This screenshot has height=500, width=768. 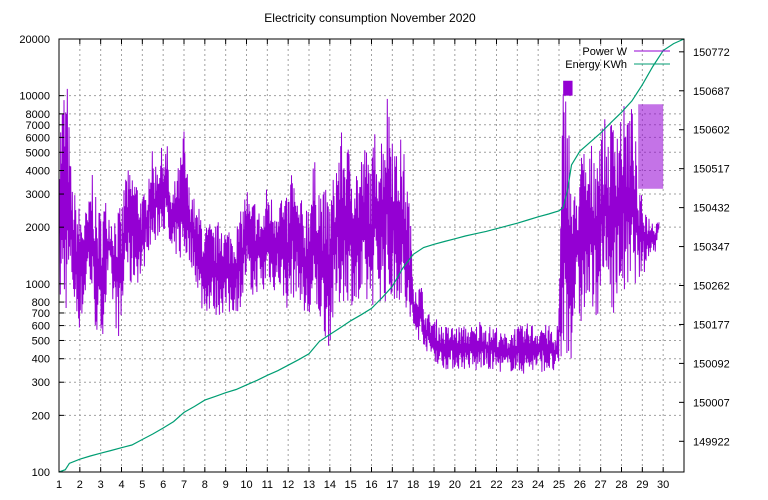 I want to click on x-tick-label: 22, so click(x=496, y=485).